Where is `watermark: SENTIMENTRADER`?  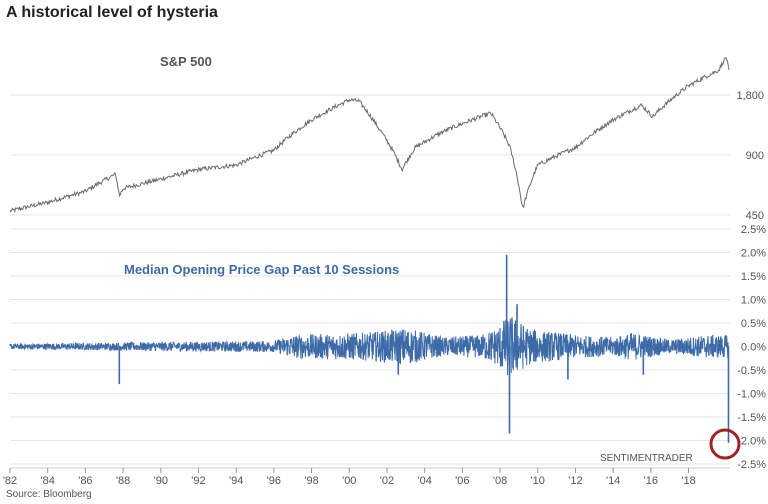 watermark: SENTIMENTRADER is located at coordinates (646, 458).